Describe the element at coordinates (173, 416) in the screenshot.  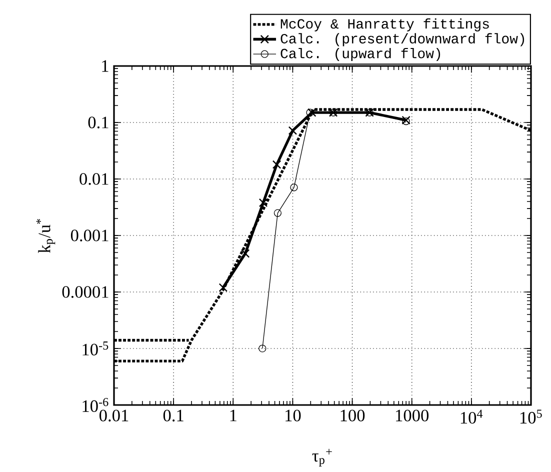
I see `x-tick-label: 0.1` at that location.